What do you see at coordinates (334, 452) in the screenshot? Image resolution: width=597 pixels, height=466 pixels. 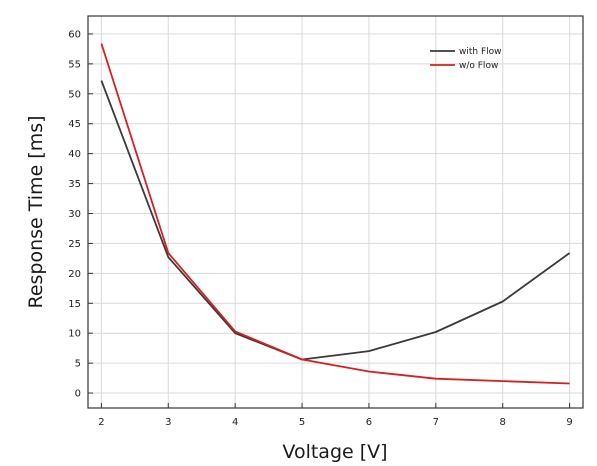 I see `x-axis-label: Voltage [V]` at bounding box center [334, 452].